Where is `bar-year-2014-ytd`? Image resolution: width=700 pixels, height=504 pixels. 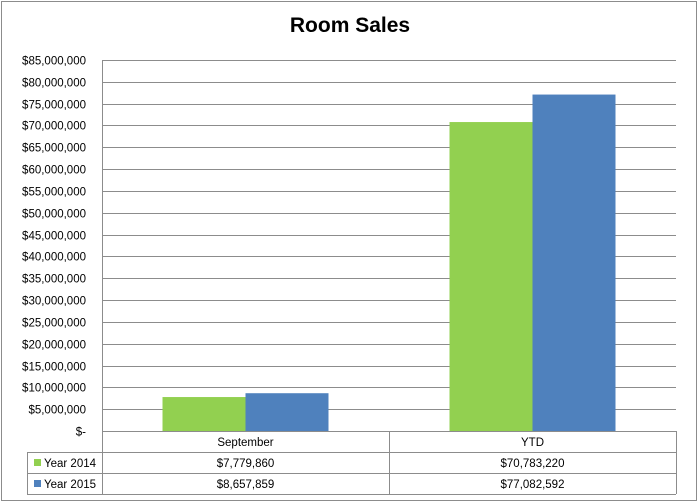
bar-year-2014-ytd is located at coordinates (491, 276).